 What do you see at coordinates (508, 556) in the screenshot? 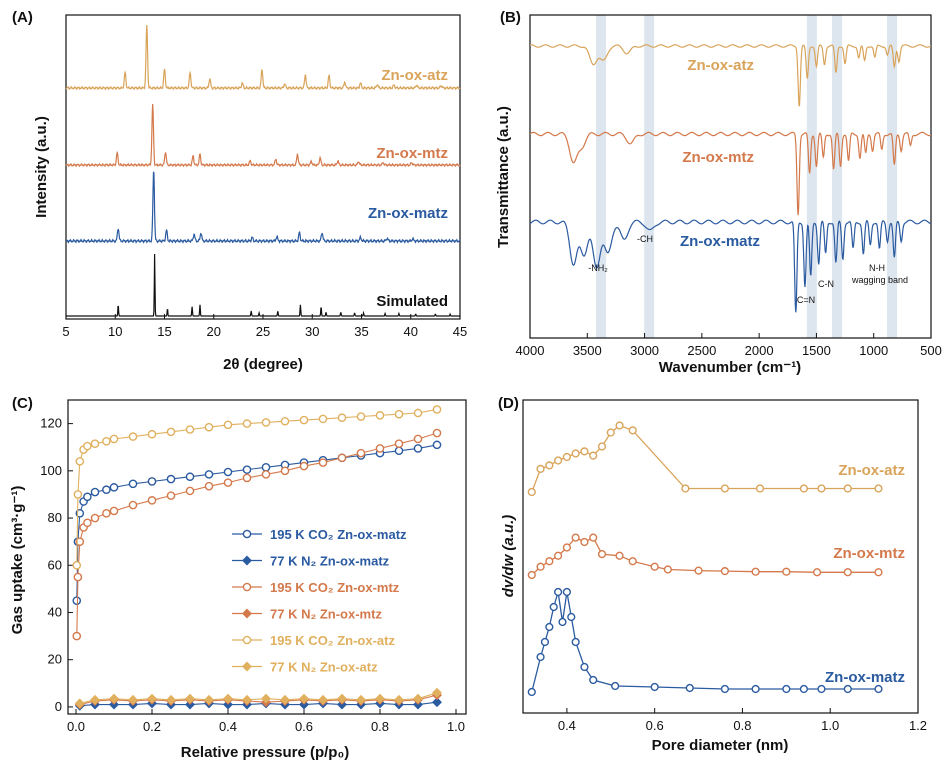
I see `panel-d-y-label: dv/dw (a.u.)` at bounding box center [508, 556].